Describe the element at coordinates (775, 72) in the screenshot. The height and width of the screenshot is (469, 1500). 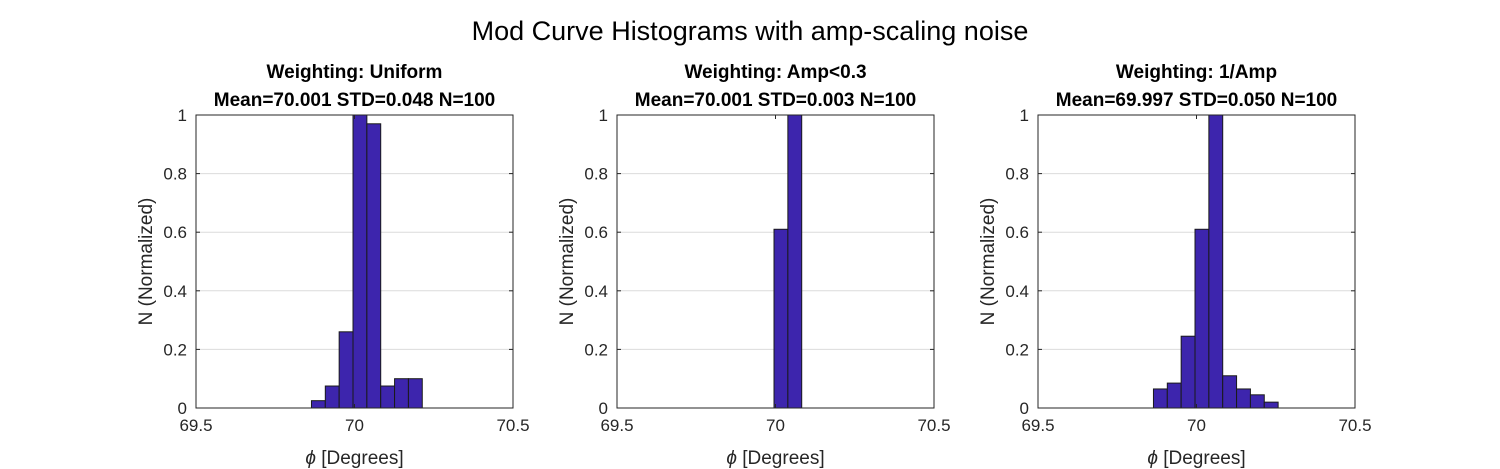
I see `panel-title: Weighting: Amp<0.3` at that location.